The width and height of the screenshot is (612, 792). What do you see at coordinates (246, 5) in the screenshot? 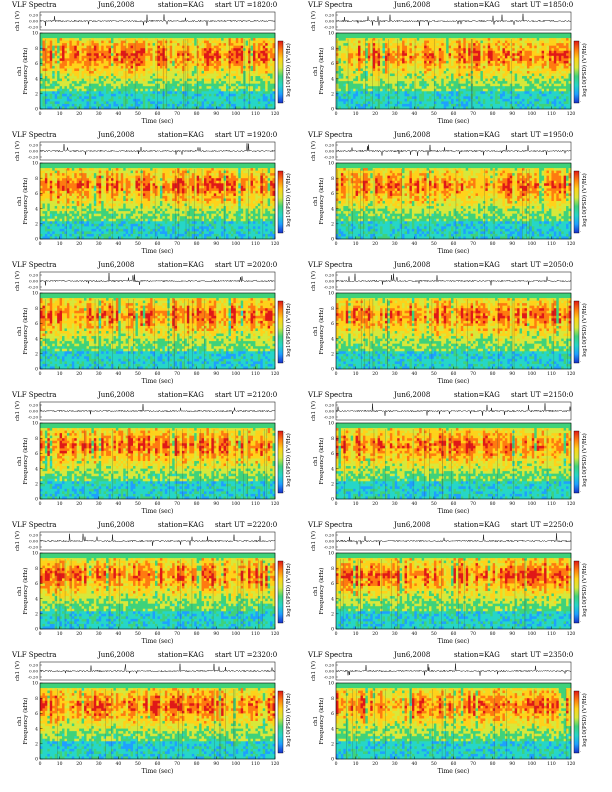
I see `panel-start-ut: start UT =1820:0` at bounding box center [246, 5].